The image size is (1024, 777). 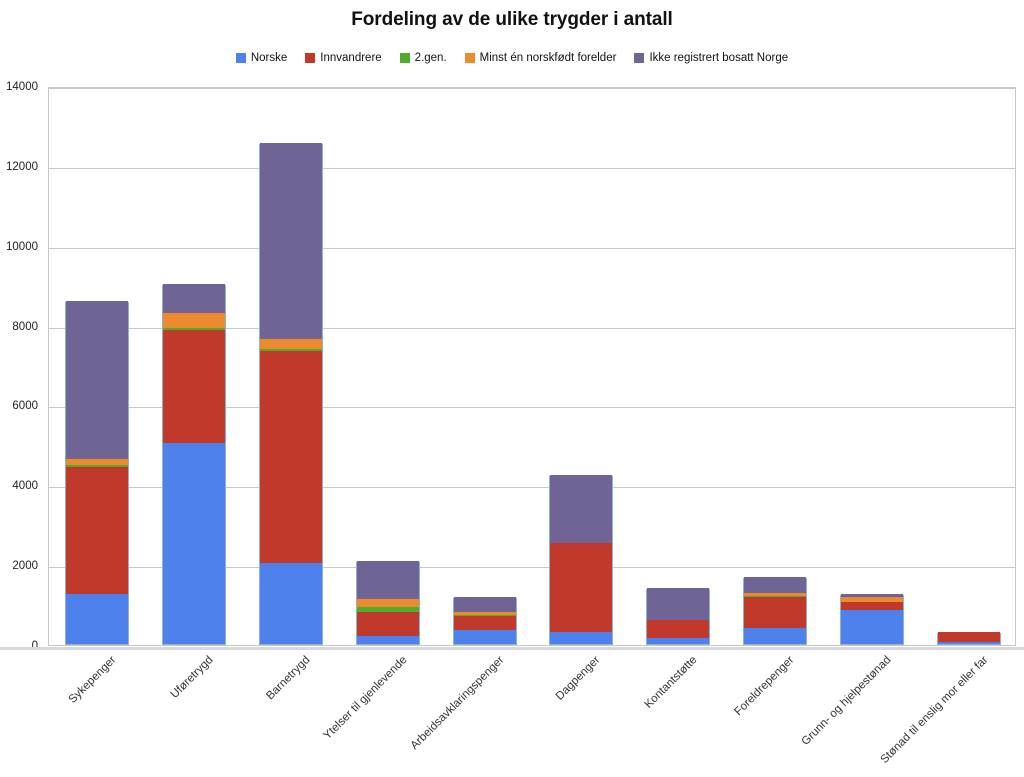 I want to click on legend-item: 2.gen., so click(x=423, y=58).